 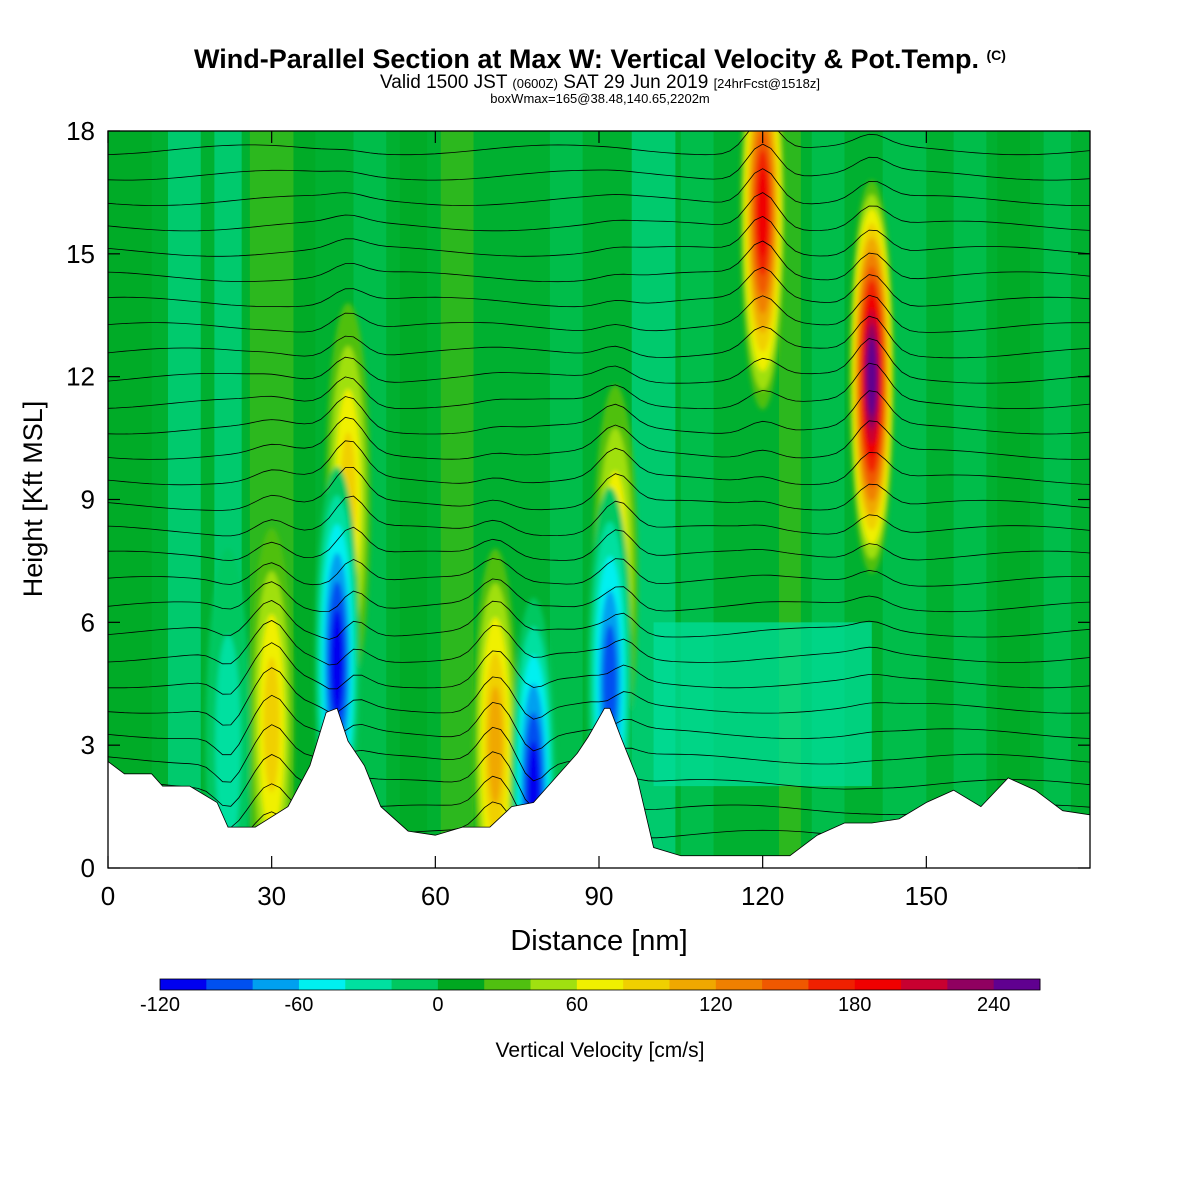 I want to click on colorbar-tick-label: -120, so click(x=160, y=1005).